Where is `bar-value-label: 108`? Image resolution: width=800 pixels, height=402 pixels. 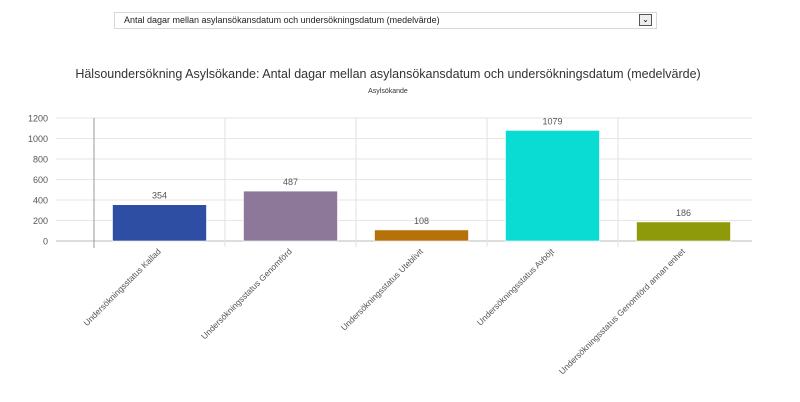
bar-value-label: 108 is located at coordinates (421, 221).